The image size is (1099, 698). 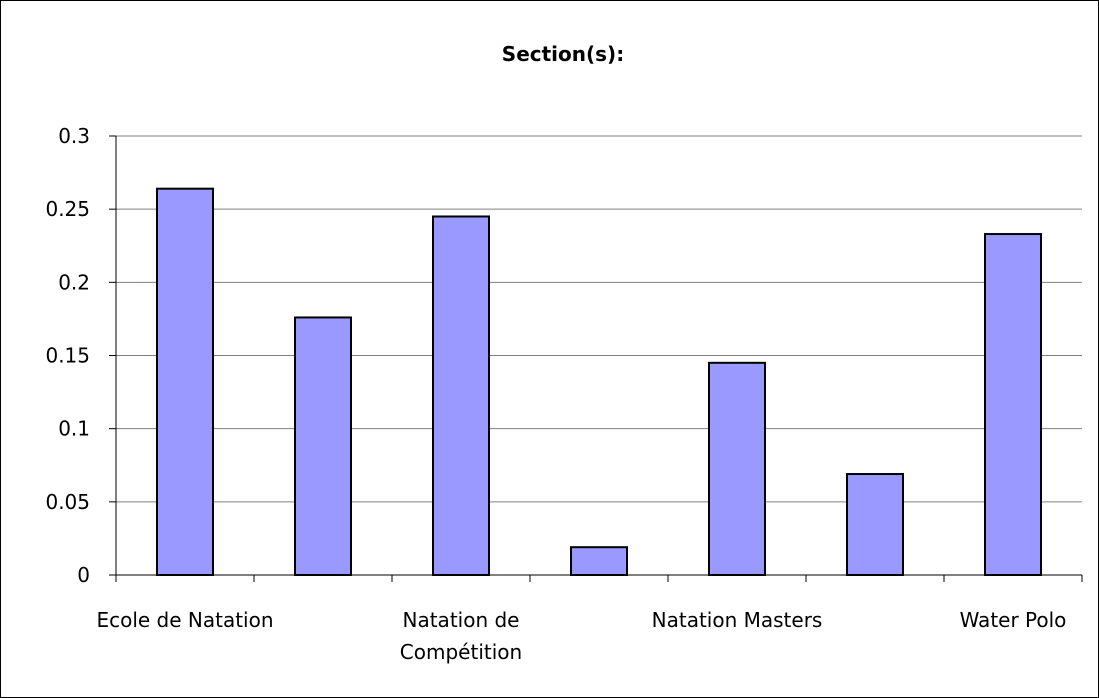 What do you see at coordinates (74, 282) in the screenshot?
I see `y-tick-label: 0.2` at bounding box center [74, 282].